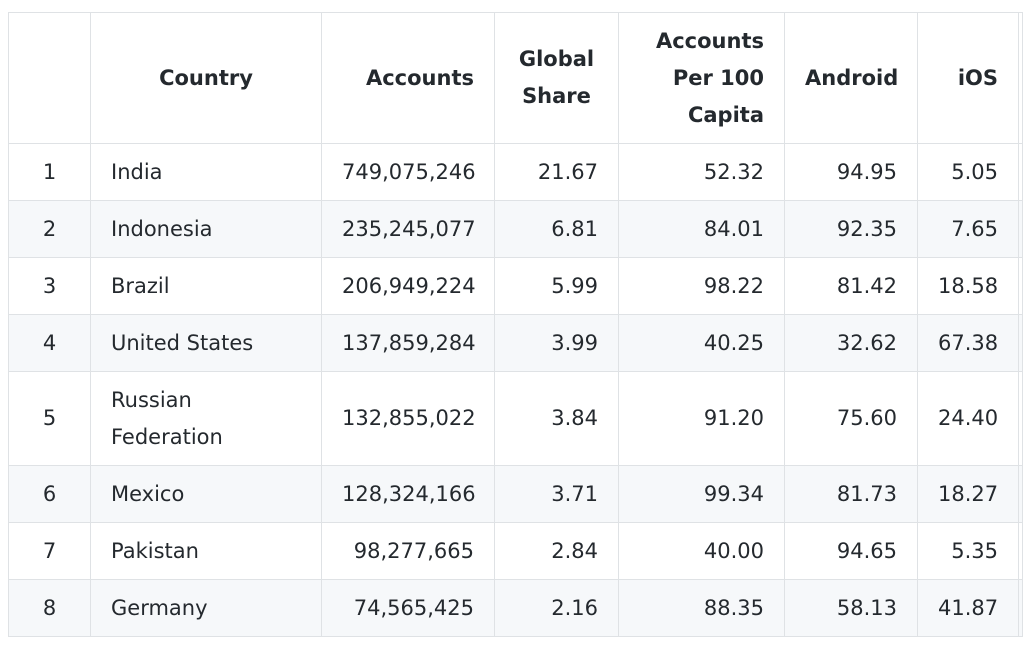 The width and height of the screenshot is (1024, 645). Describe the element at coordinates (968, 286) in the screenshot. I see `cell-ios: 18.58` at that location.